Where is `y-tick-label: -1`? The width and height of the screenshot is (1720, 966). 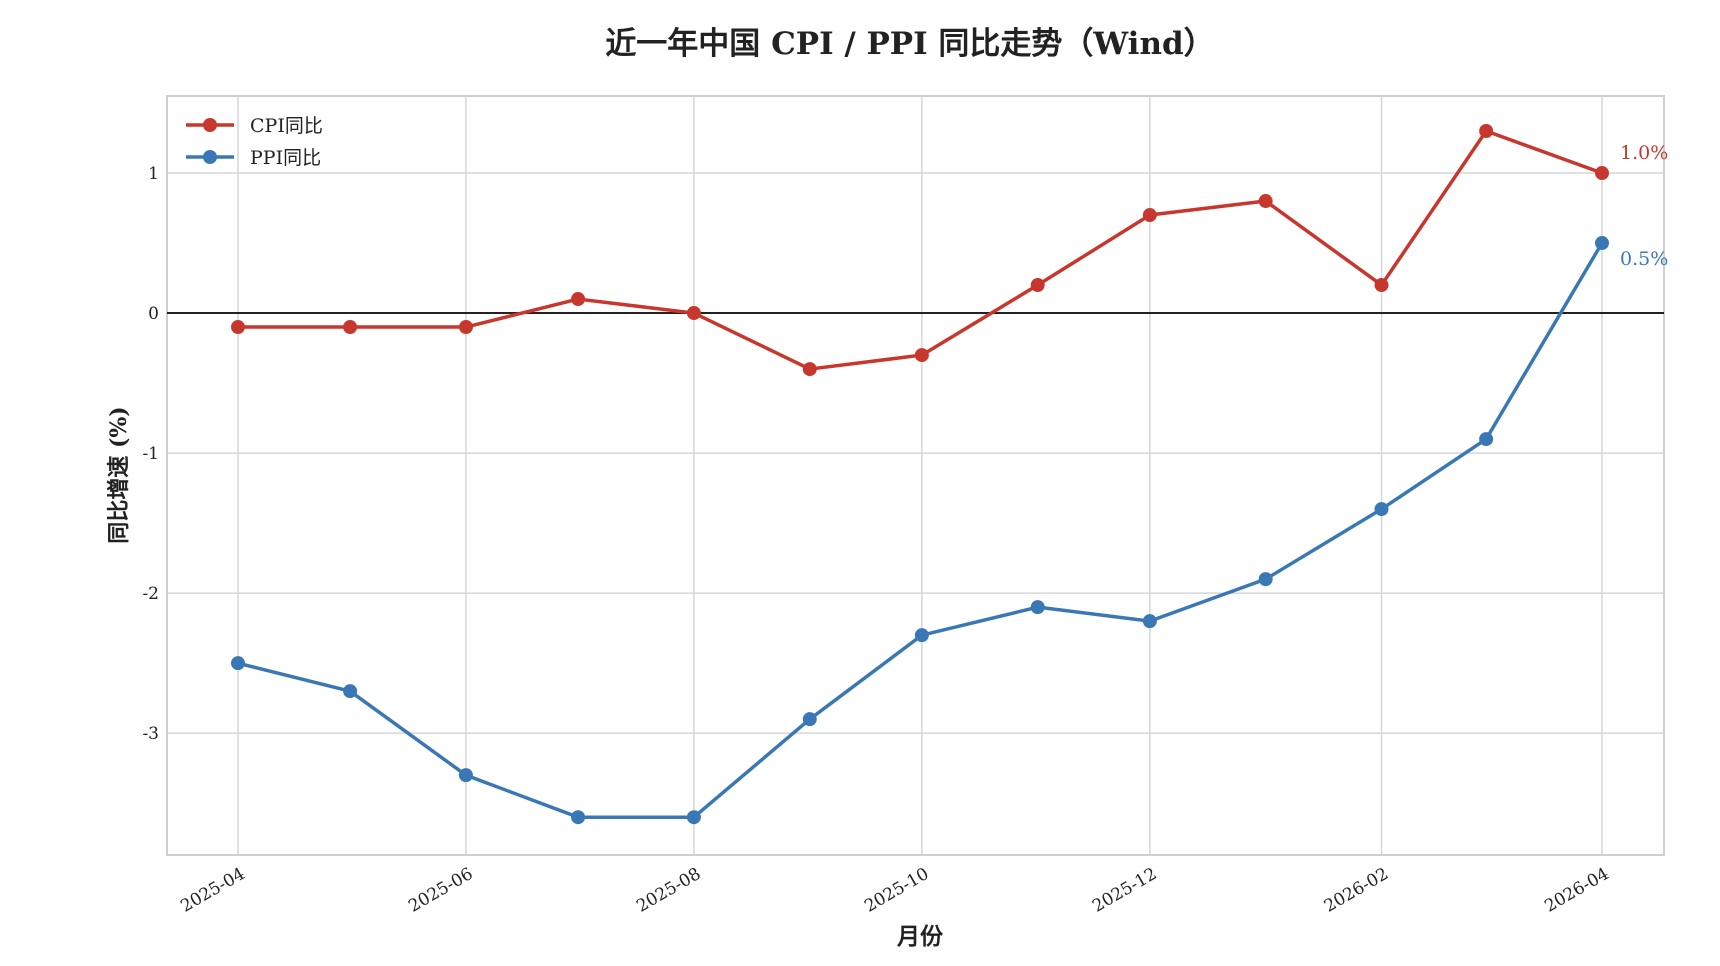 y-tick-label: -1 is located at coordinates (150, 454).